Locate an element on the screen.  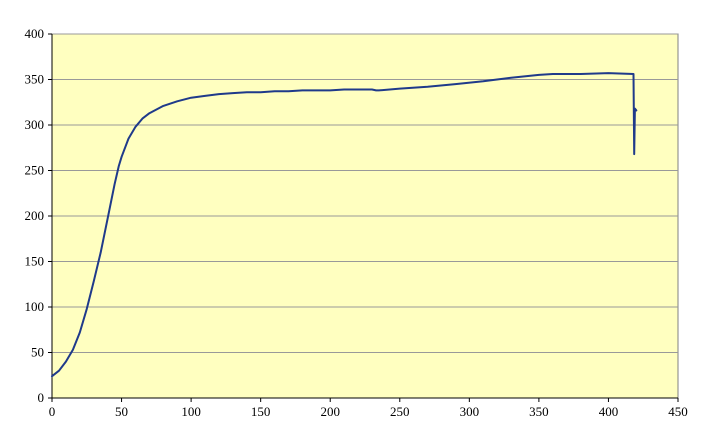
y-axis-ticks: 0 50 100 150 200 250 300 350 400 is located at coordinates (38, 215).